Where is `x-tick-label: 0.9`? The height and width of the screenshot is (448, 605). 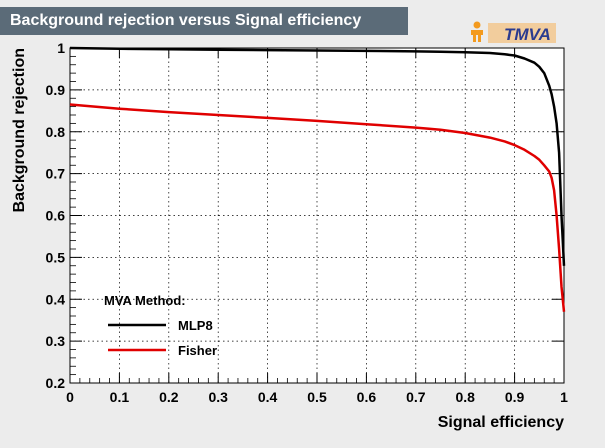 x-tick-label: 0.9 is located at coordinates (515, 397).